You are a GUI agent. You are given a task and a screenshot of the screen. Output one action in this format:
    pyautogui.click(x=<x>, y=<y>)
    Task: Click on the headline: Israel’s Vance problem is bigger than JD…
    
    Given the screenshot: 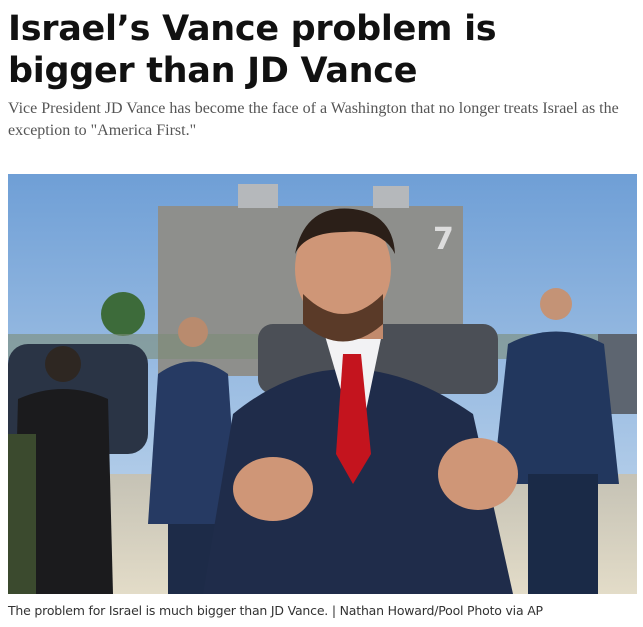 What is the action you would take?
    pyautogui.click(x=252, y=50)
    